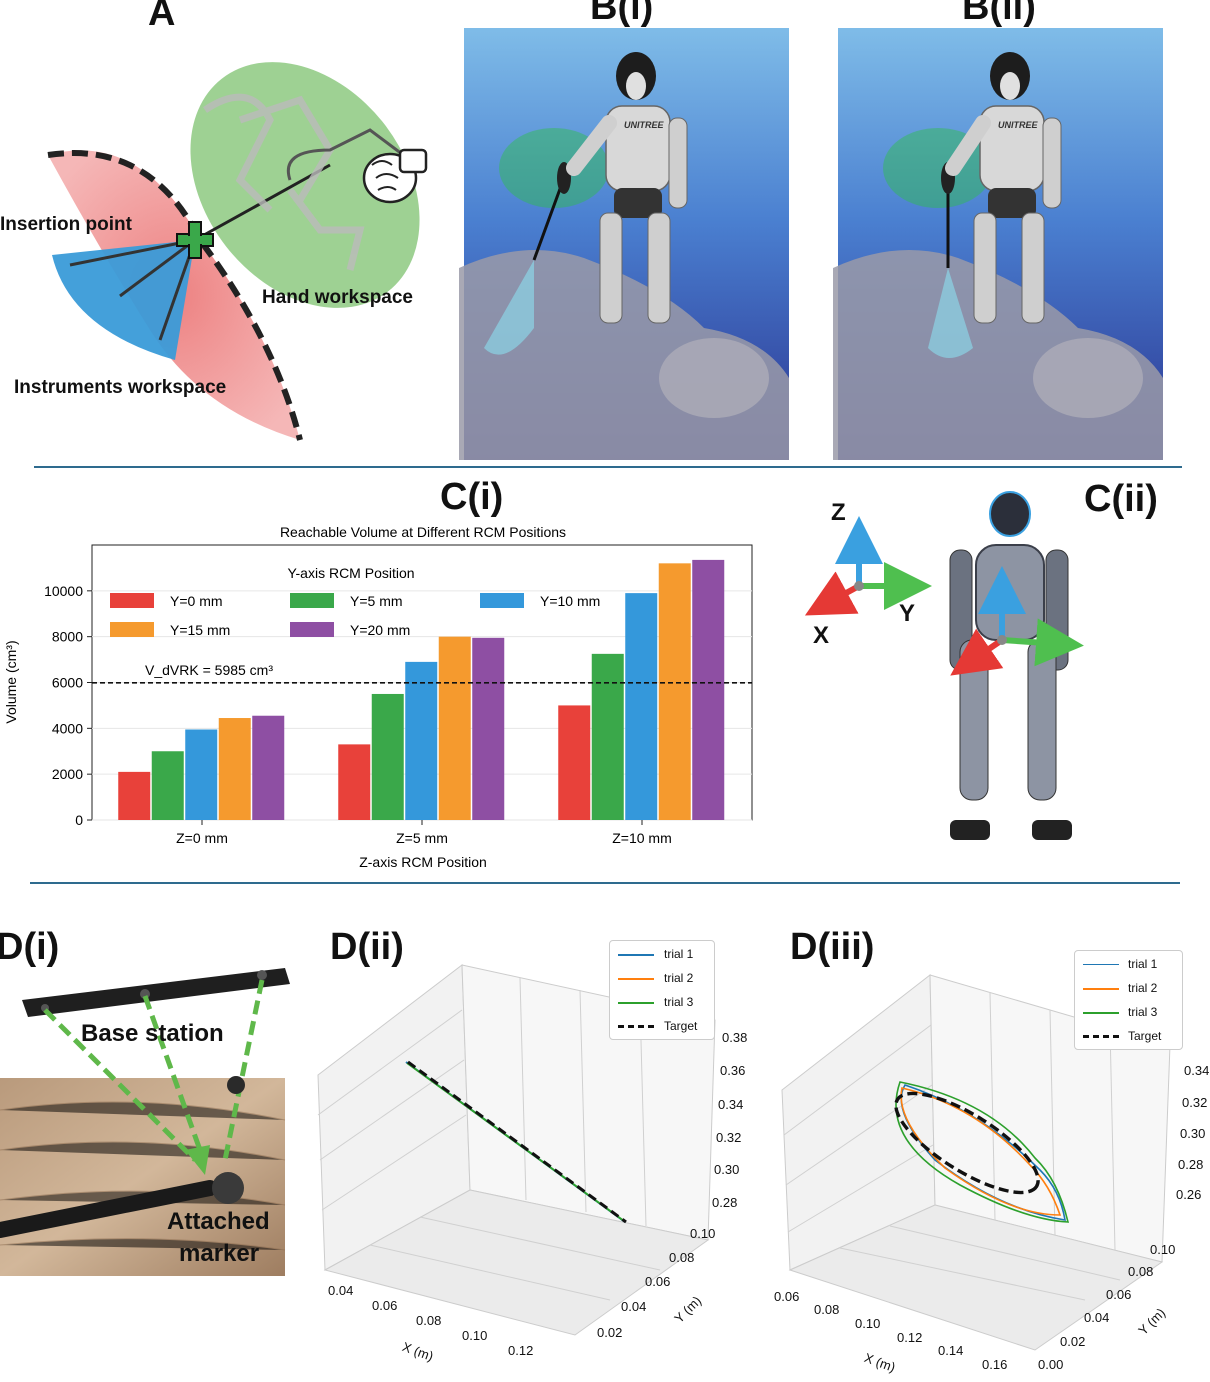  I want to click on d-ii-z-tick-038: 0.38, so click(735, 1037).